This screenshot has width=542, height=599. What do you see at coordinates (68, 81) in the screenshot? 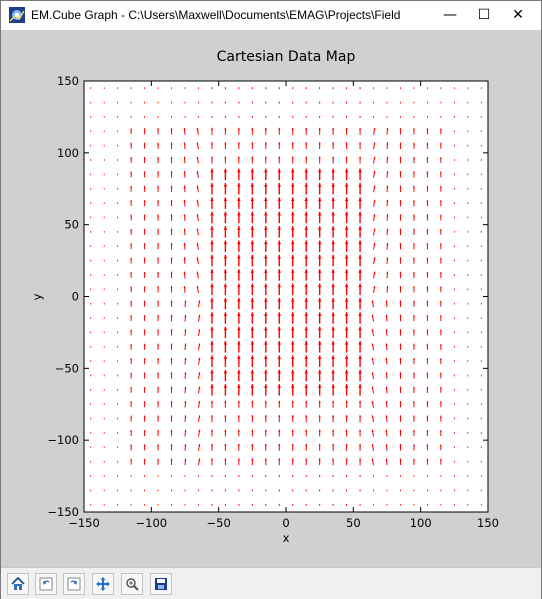
I see `y-tick-label: 150` at bounding box center [68, 81].